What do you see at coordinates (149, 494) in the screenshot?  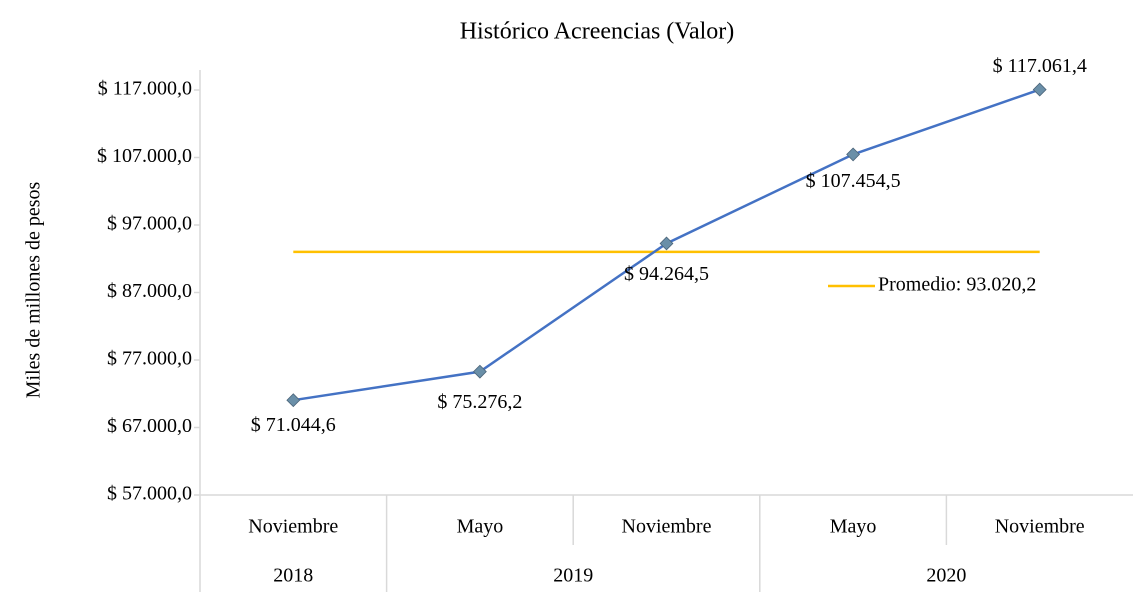 I see `y-tick-label: $ 57.000,0` at bounding box center [149, 494].